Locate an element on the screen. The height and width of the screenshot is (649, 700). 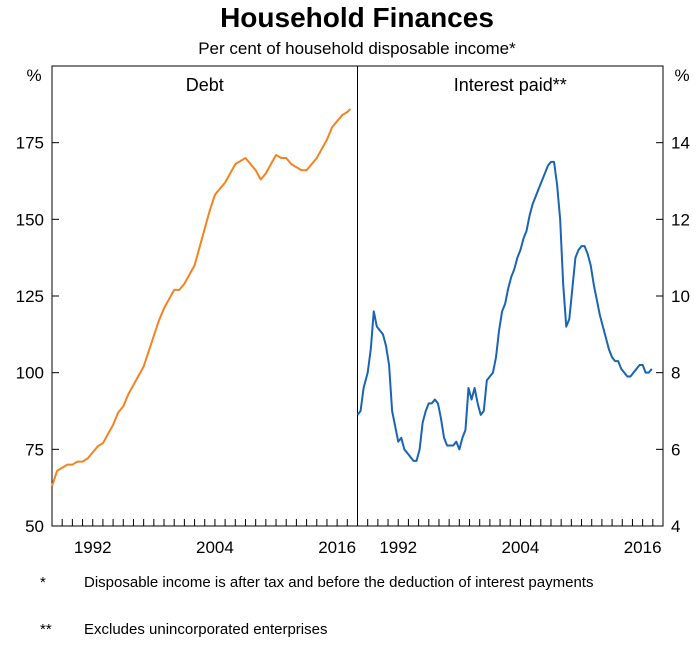
debt-x-tick-label: 2004 is located at coordinates (215, 547).